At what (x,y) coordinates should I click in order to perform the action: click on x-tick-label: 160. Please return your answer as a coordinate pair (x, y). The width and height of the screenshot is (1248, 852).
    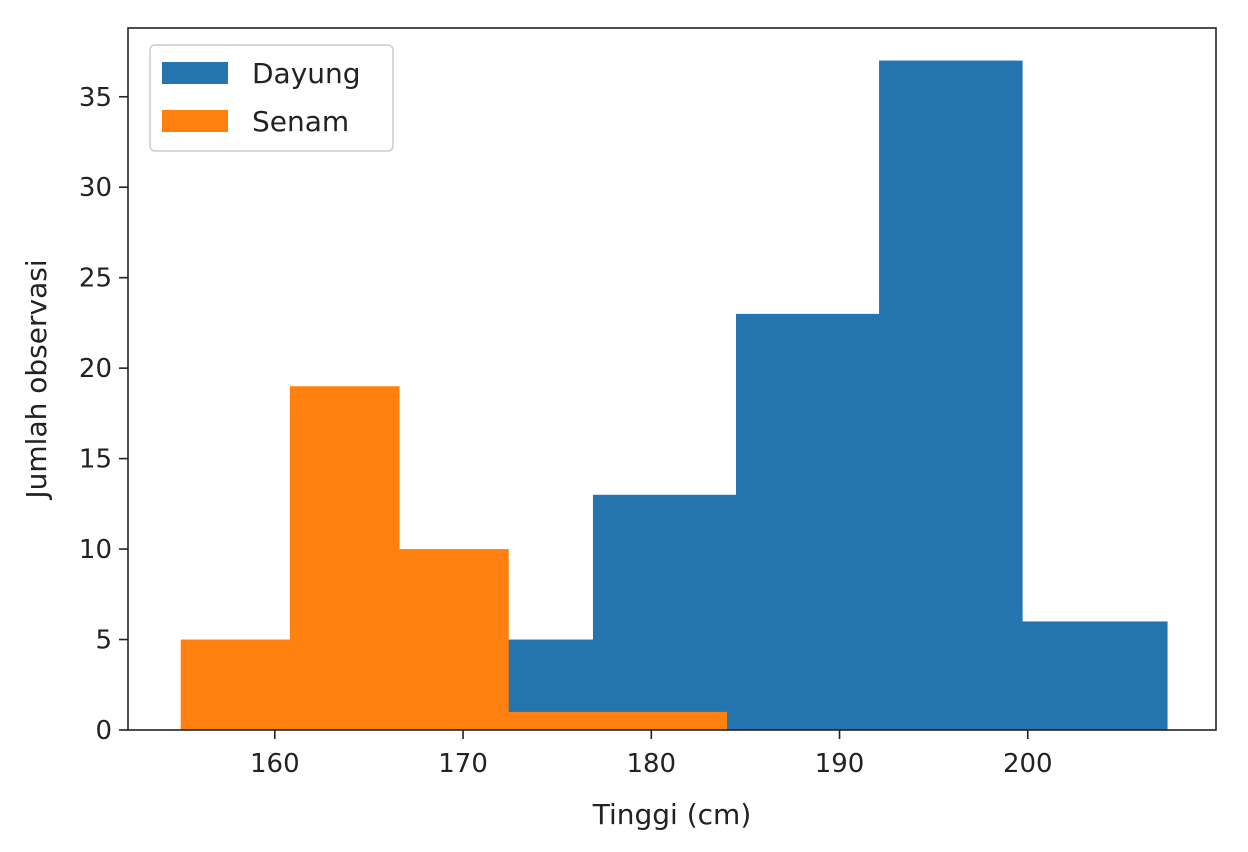
    Looking at the image, I should click on (275, 764).